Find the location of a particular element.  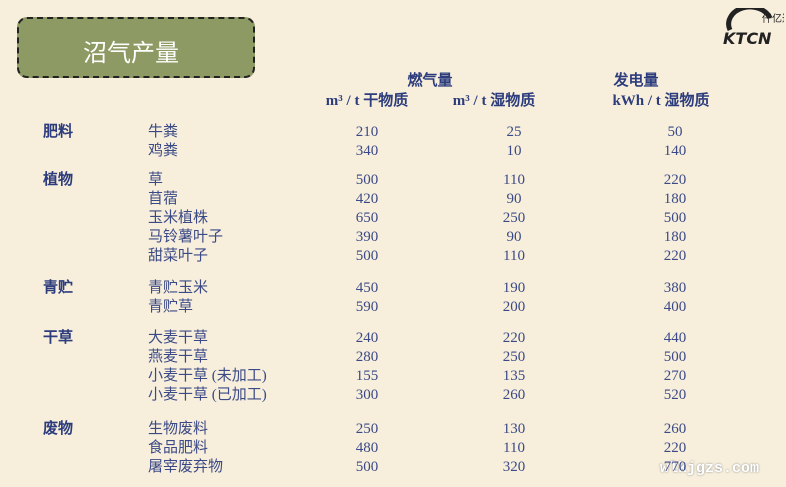

cell-value: 240 is located at coordinates (367, 338).